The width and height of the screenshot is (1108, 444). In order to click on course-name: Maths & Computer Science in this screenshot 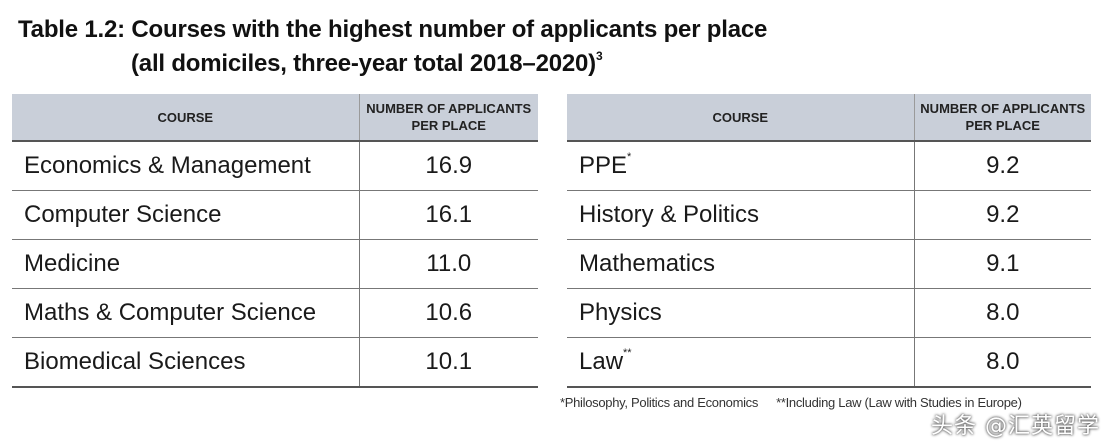, I will do `click(186, 313)`.